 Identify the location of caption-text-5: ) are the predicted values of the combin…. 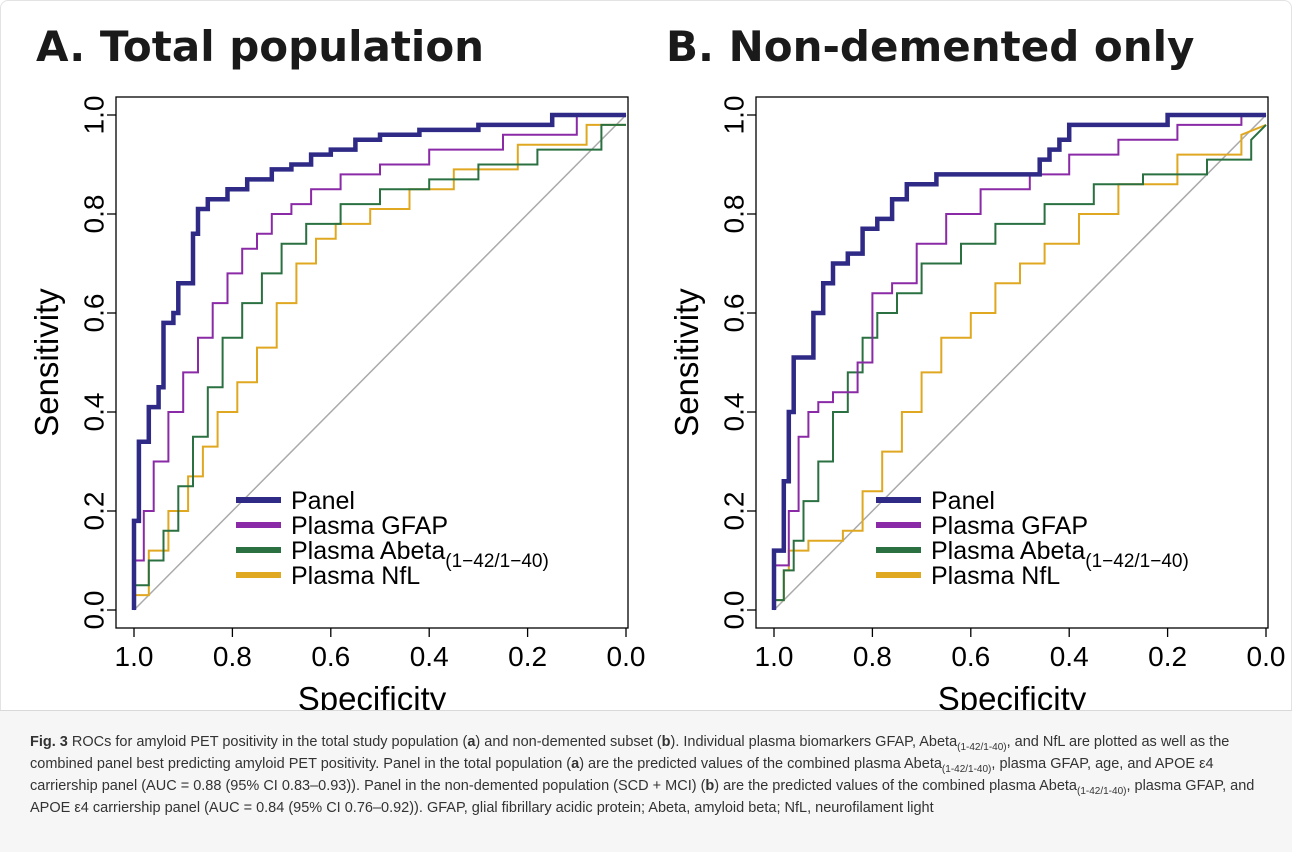
(760, 764).